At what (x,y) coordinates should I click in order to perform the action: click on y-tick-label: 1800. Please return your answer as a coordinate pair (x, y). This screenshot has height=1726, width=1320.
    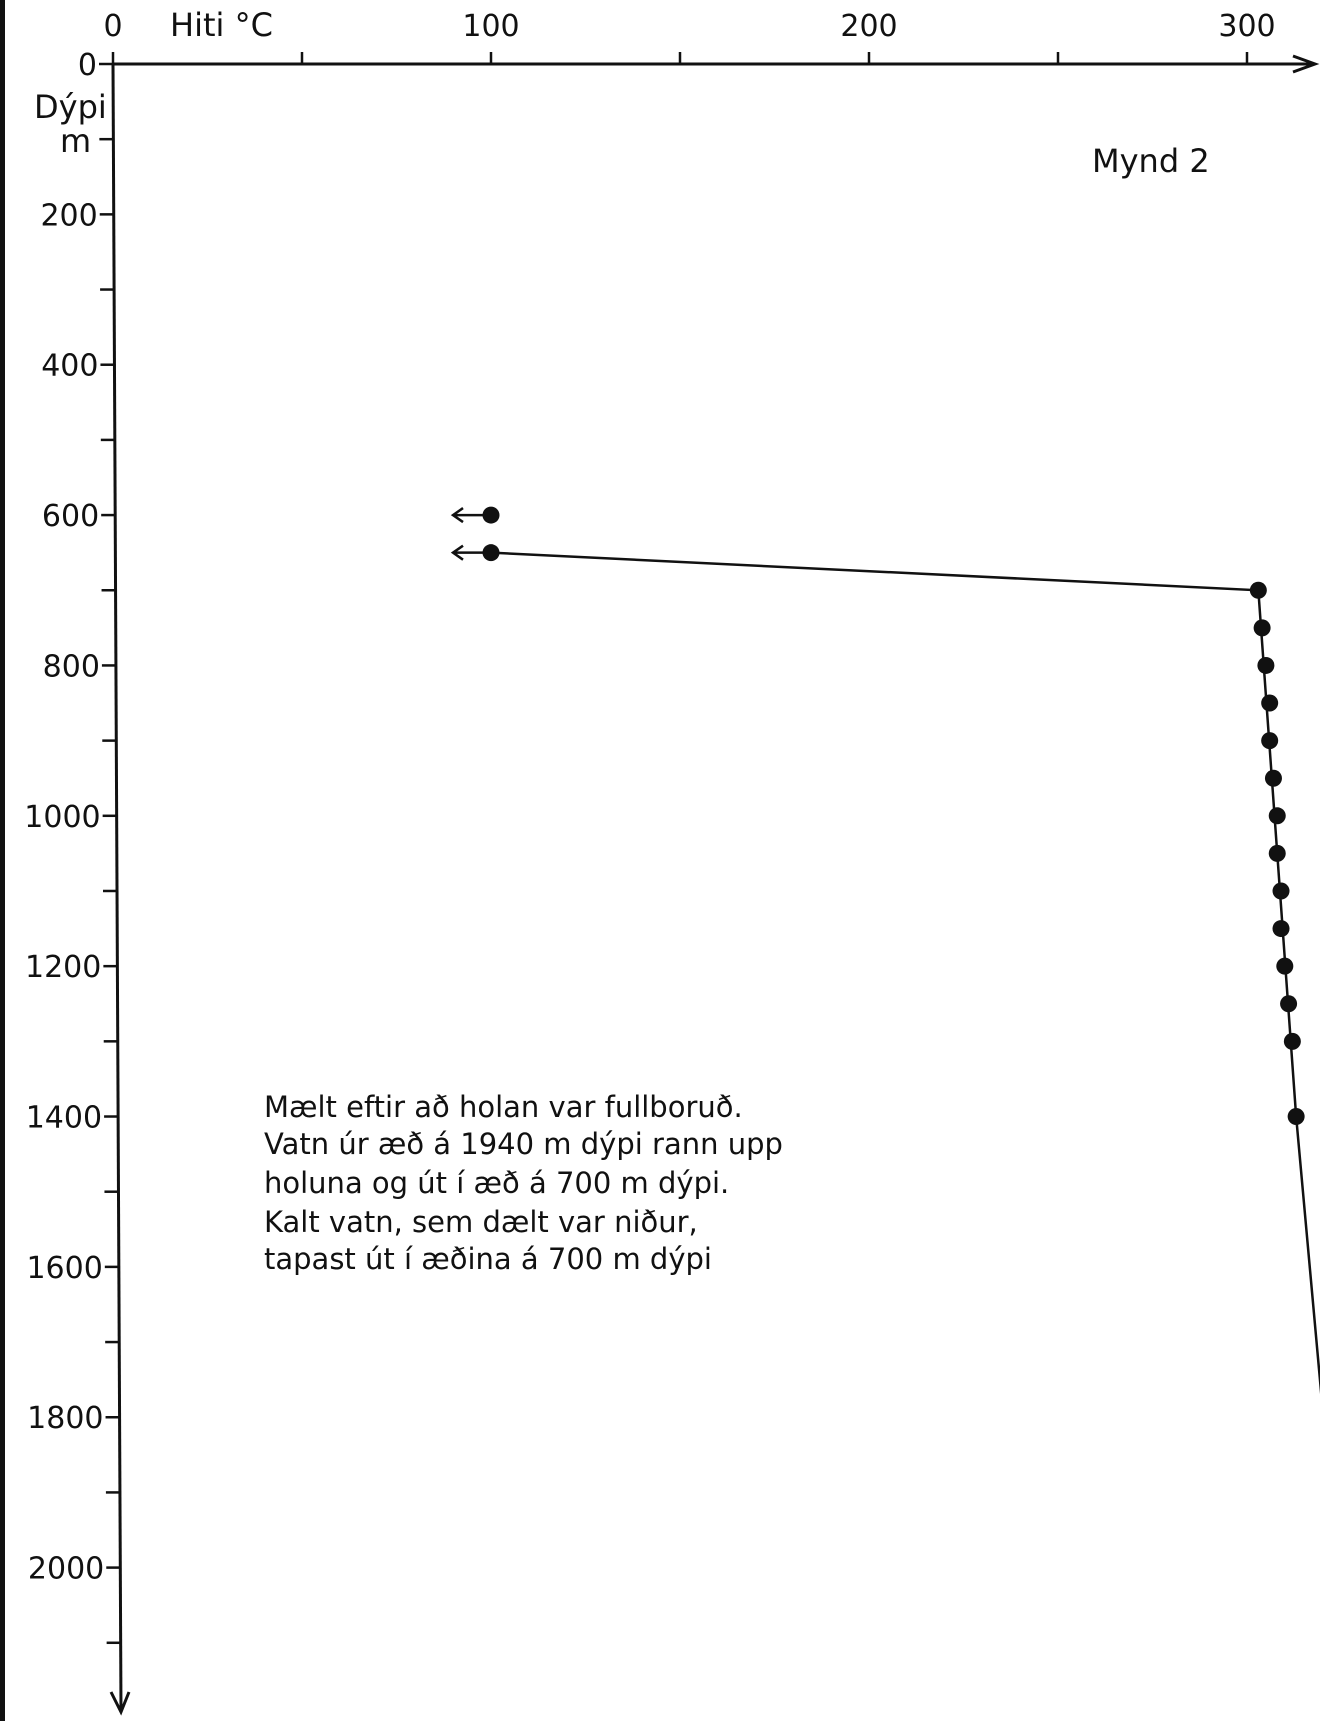
    Looking at the image, I should click on (65, 1418).